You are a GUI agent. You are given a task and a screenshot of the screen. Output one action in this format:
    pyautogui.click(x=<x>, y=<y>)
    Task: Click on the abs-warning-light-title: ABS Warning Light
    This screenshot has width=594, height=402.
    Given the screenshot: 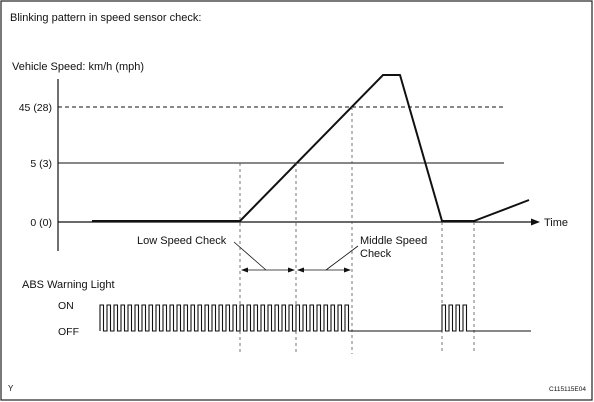 What is the action you would take?
    pyautogui.click(x=68, y=285)
    